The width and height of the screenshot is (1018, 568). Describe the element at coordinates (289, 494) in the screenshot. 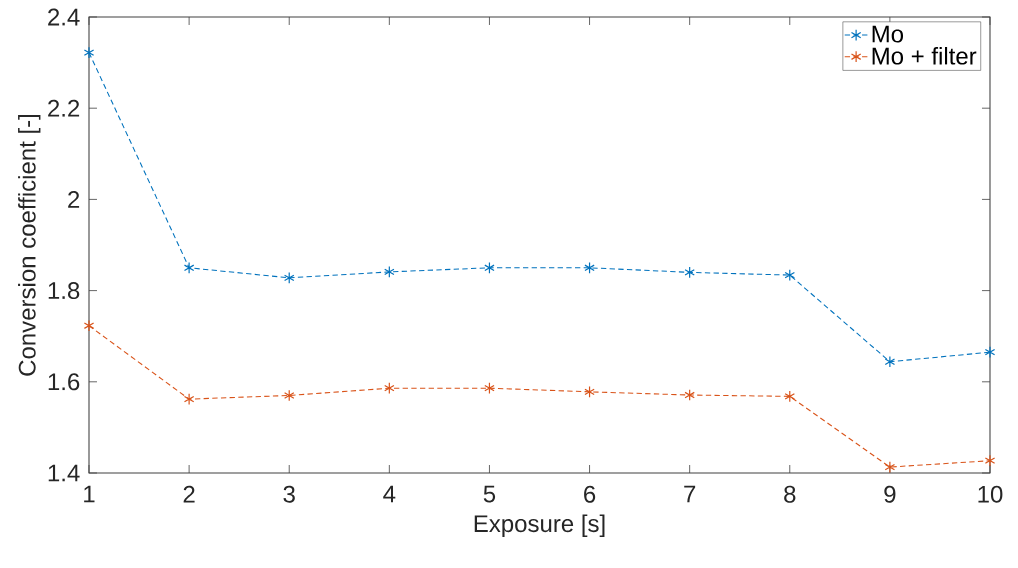

I see `x-tick-label: 3` at that location.